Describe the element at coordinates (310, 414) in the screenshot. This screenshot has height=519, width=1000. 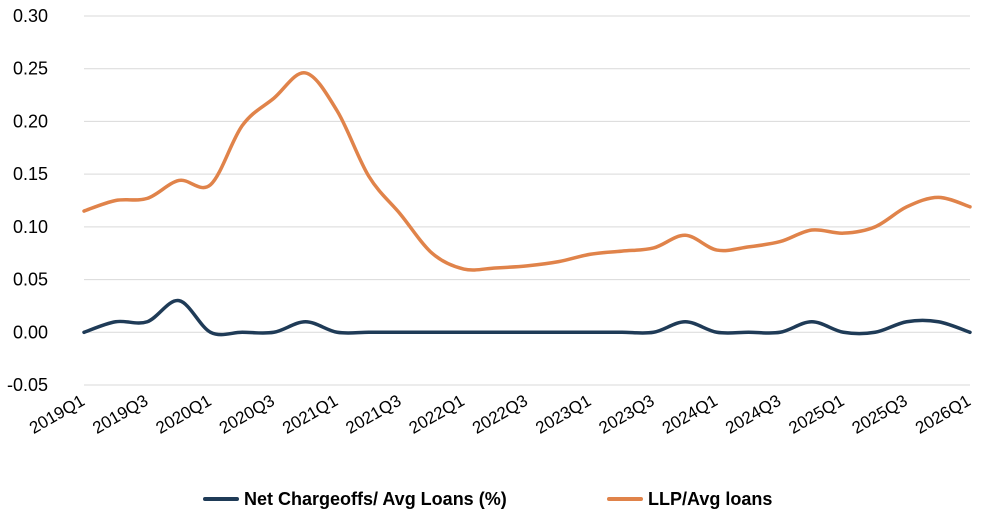
I see `x-tick-label: 2021Q1` at that location.